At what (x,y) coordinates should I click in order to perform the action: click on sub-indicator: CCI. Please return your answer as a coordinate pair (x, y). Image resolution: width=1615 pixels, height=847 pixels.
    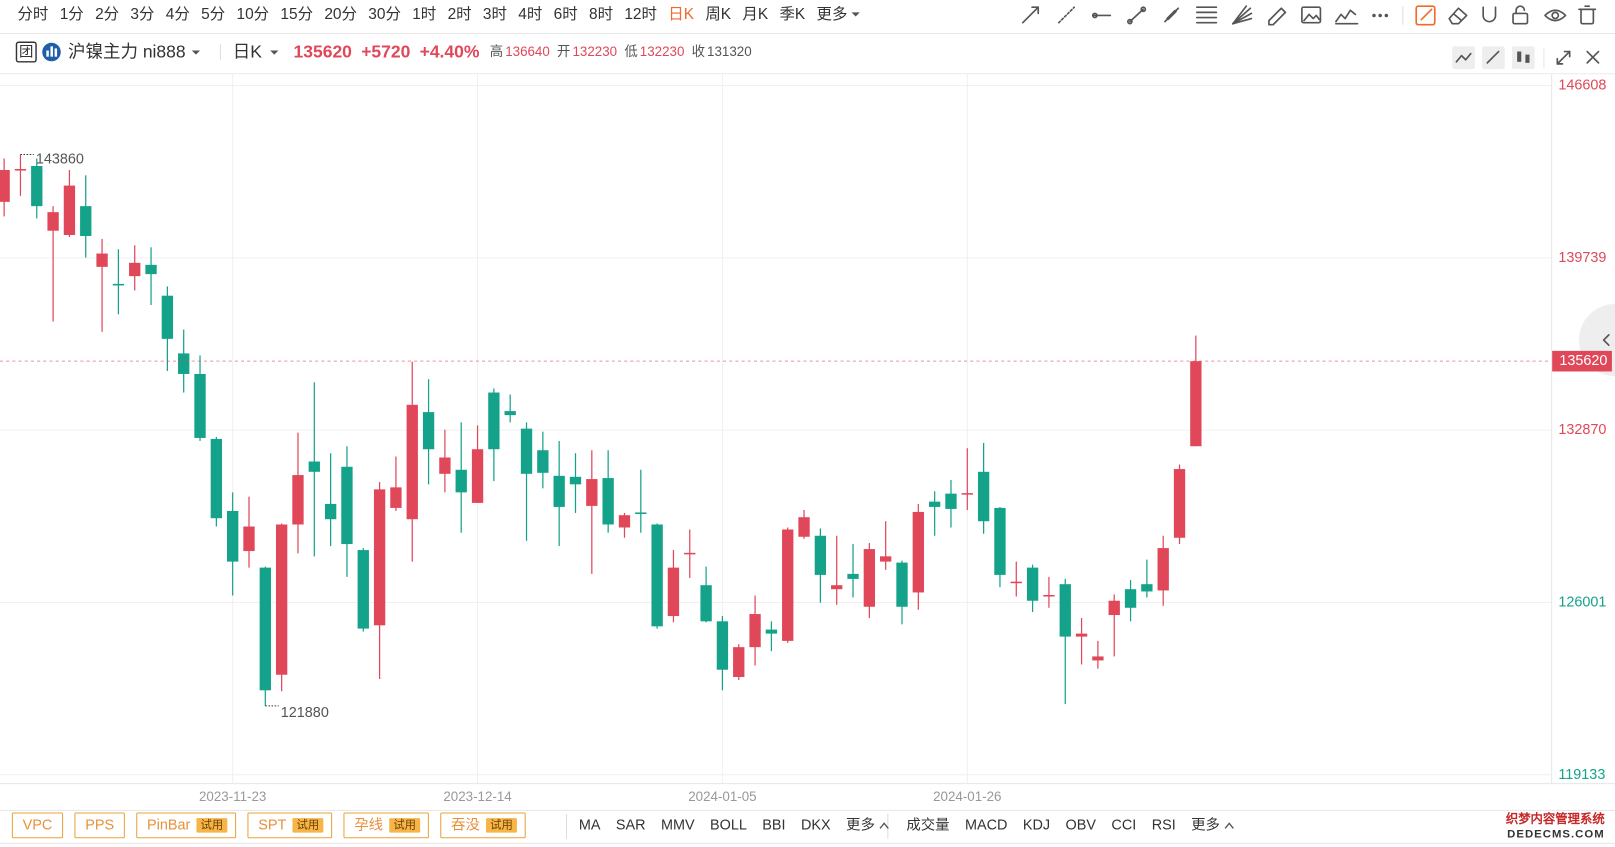
    Looking at the image, I should click on (1123, 825).